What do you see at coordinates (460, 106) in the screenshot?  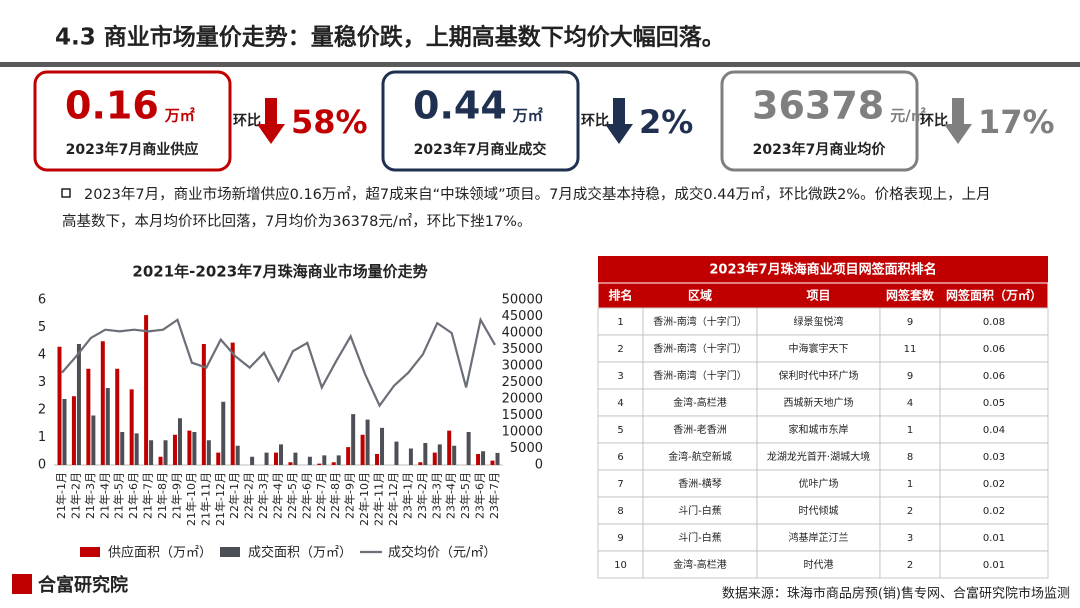 I see `kpi-value: 0.44` at bounding box center [460, 106].